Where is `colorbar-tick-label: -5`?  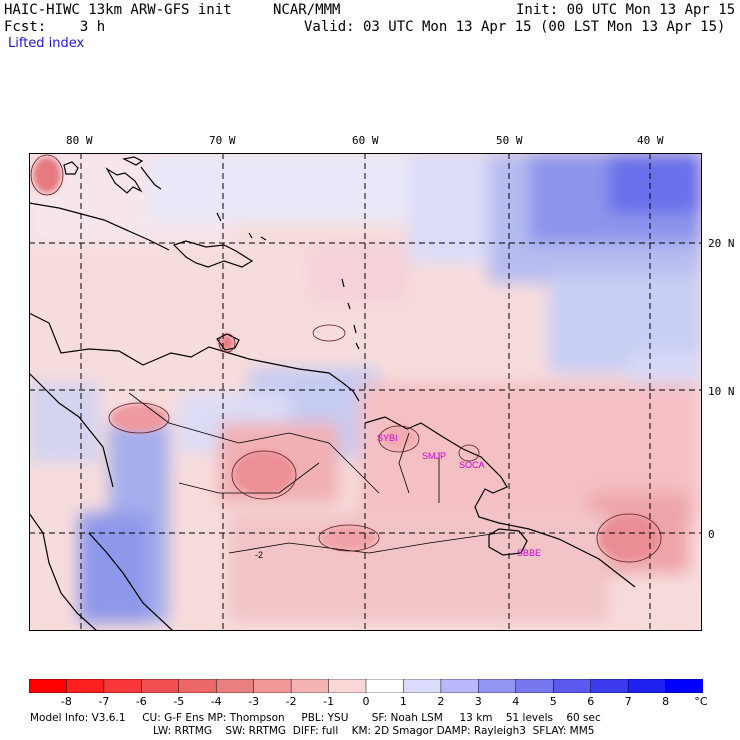
colorbar-tick-label: -5 is located at coordinates (179, 701).